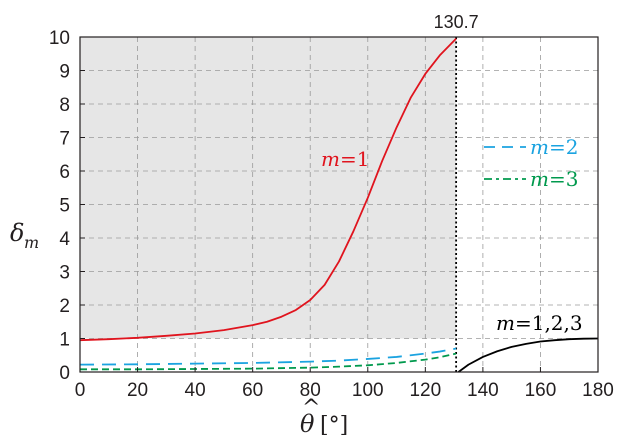  I want to click on x-tick-label: 160, so click(541, 390).